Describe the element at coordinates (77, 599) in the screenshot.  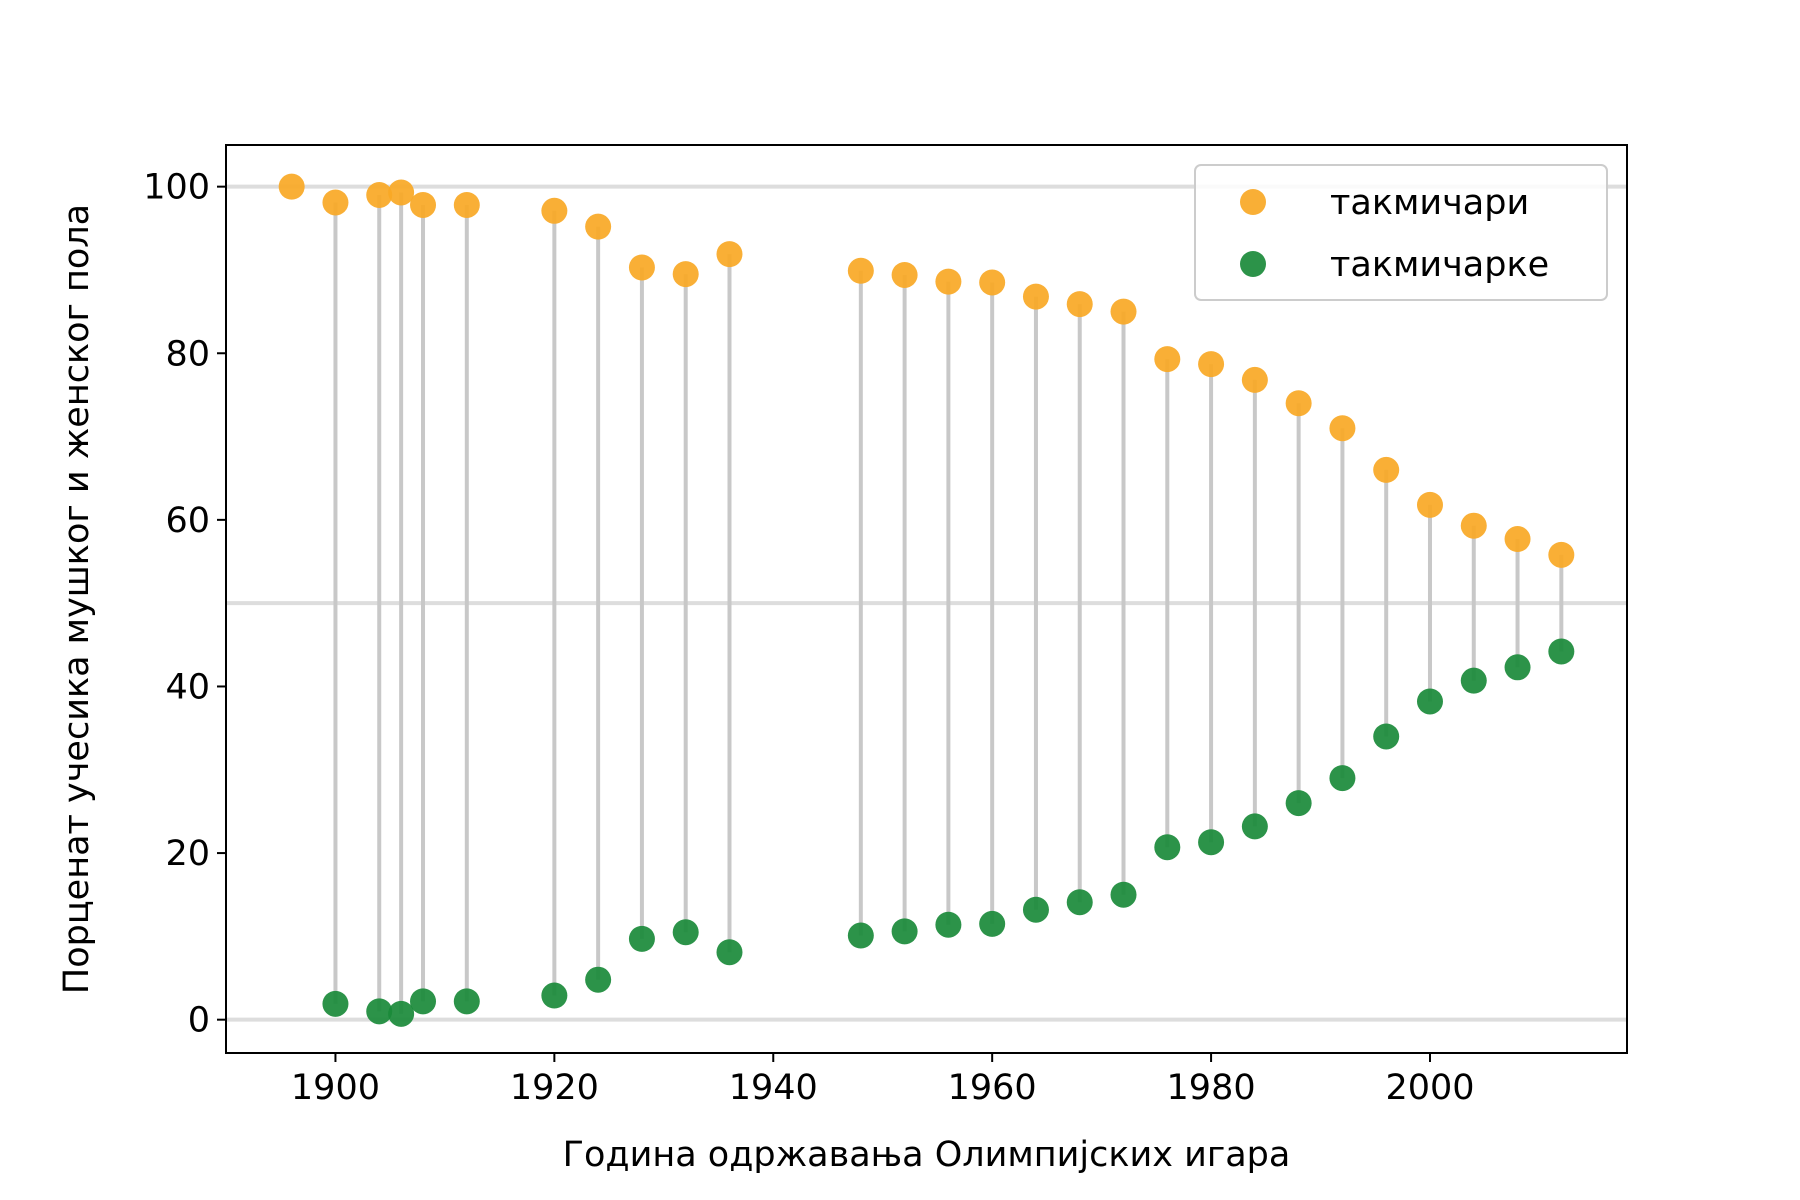
I see `y-axis-title: Порценат учесика мушког и женског пола` at that location.